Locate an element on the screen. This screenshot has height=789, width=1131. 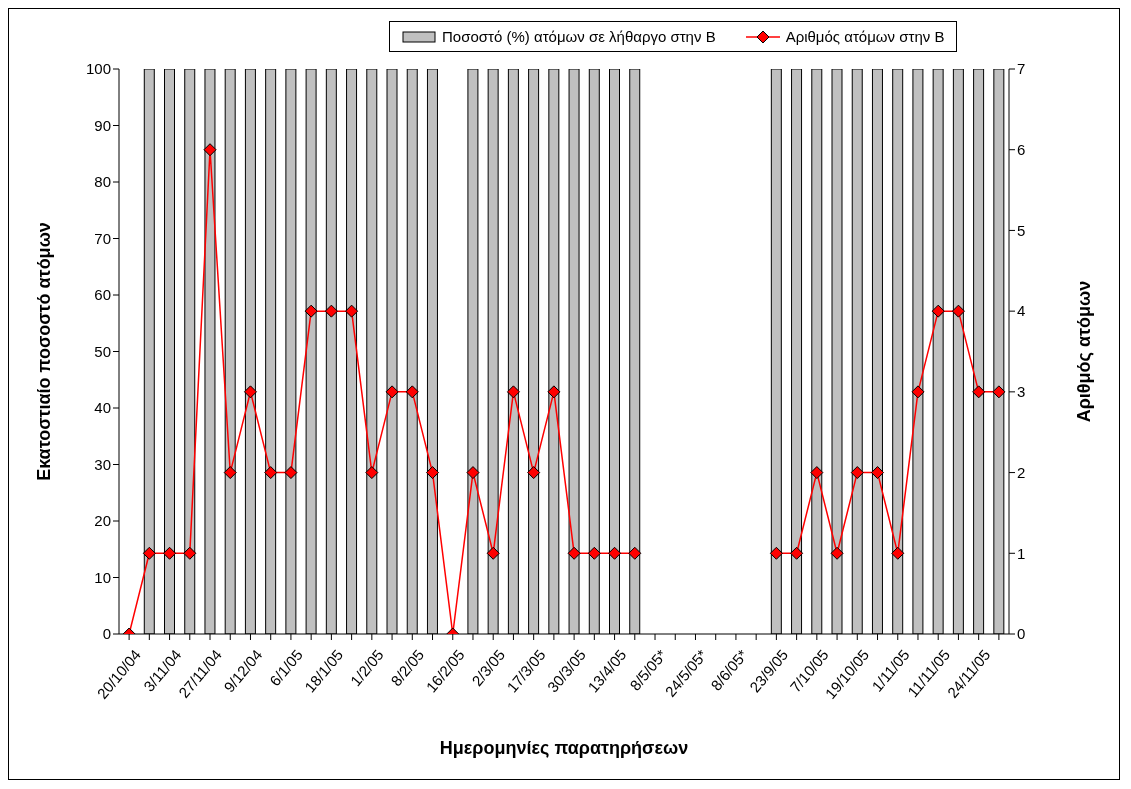
y2-tick-label: 5 is located at coordinates (1021, 230).